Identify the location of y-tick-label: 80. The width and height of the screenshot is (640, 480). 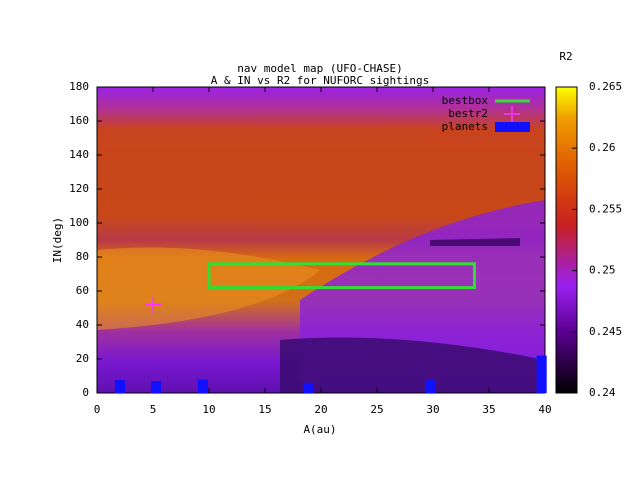
(82, 256).